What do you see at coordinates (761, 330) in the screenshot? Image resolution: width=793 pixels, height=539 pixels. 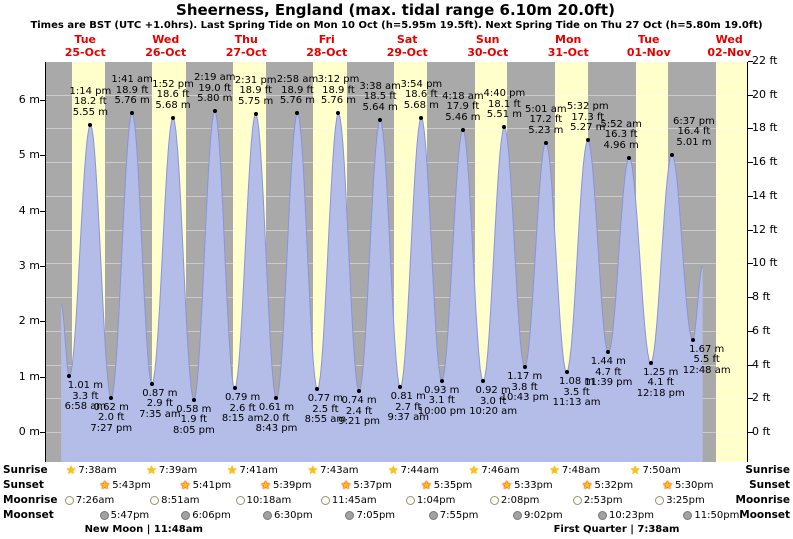 I see `y-axis-label-ft: 6 ft` at bounding box center [761, 330].